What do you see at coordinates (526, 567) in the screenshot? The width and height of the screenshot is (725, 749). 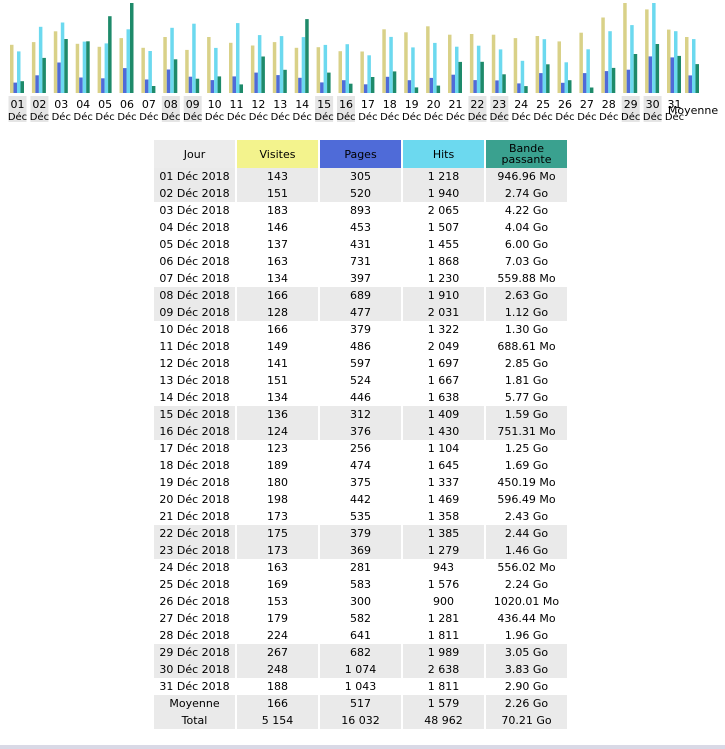 I see `cell-bande-passante: 556.02 Mo` at bounding box center [526, 567].